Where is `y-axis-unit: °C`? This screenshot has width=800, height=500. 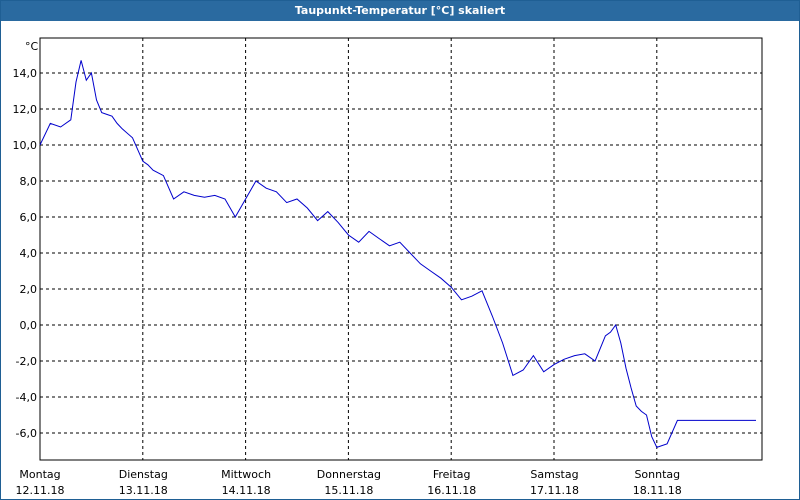
y-axis-unit: °C is located at coordinates (32, 46).